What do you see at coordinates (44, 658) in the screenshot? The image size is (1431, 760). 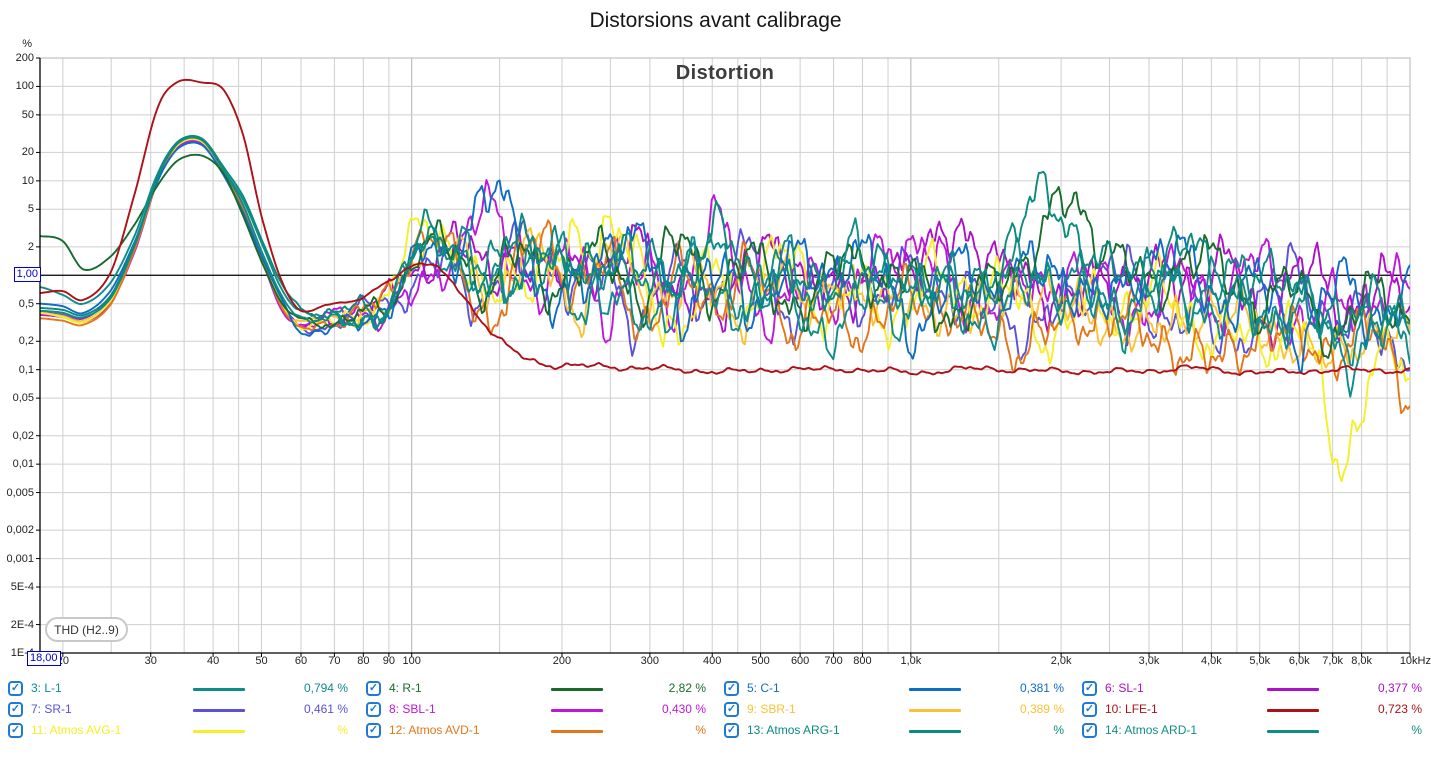 I see `cursor-x-value: 18,00` at bounding box center [44, 658].